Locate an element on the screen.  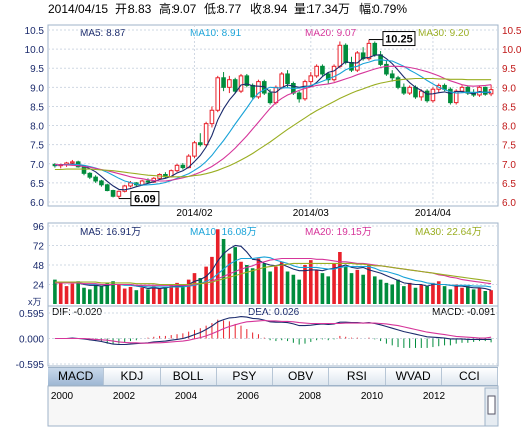
macd-series: 0.595 0.000 -0.595 is located at coordinates (257, 340).